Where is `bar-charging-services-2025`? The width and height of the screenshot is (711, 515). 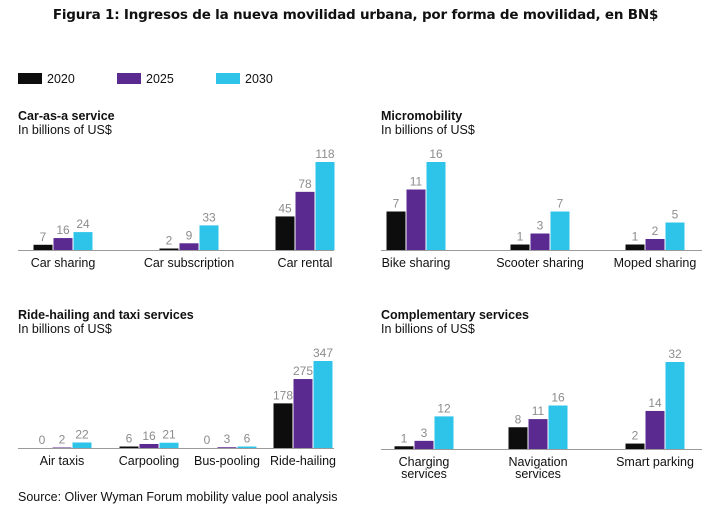
bar-charging-services-2025 is located at coordinates (424, 444).